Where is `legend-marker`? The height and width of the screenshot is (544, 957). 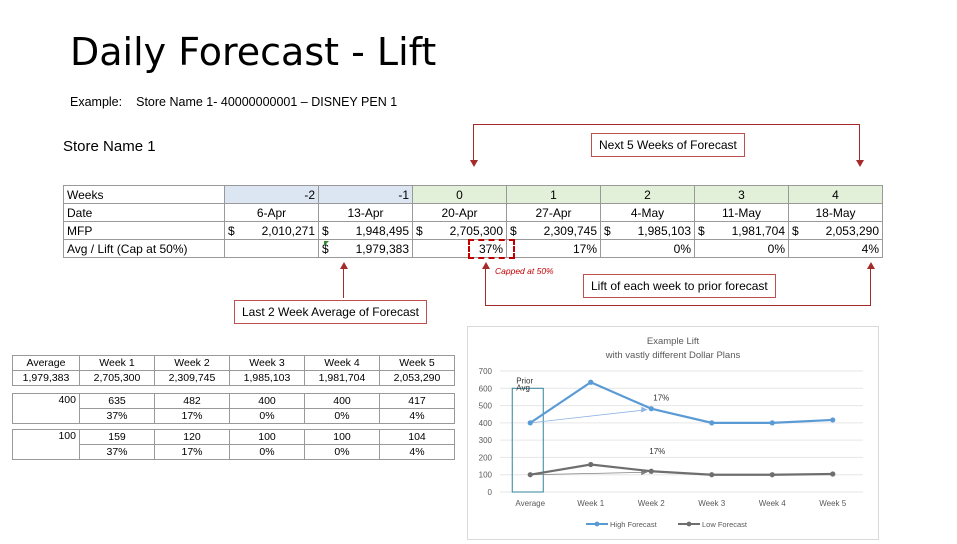 legend-marker is located at coordinates (689, 524).